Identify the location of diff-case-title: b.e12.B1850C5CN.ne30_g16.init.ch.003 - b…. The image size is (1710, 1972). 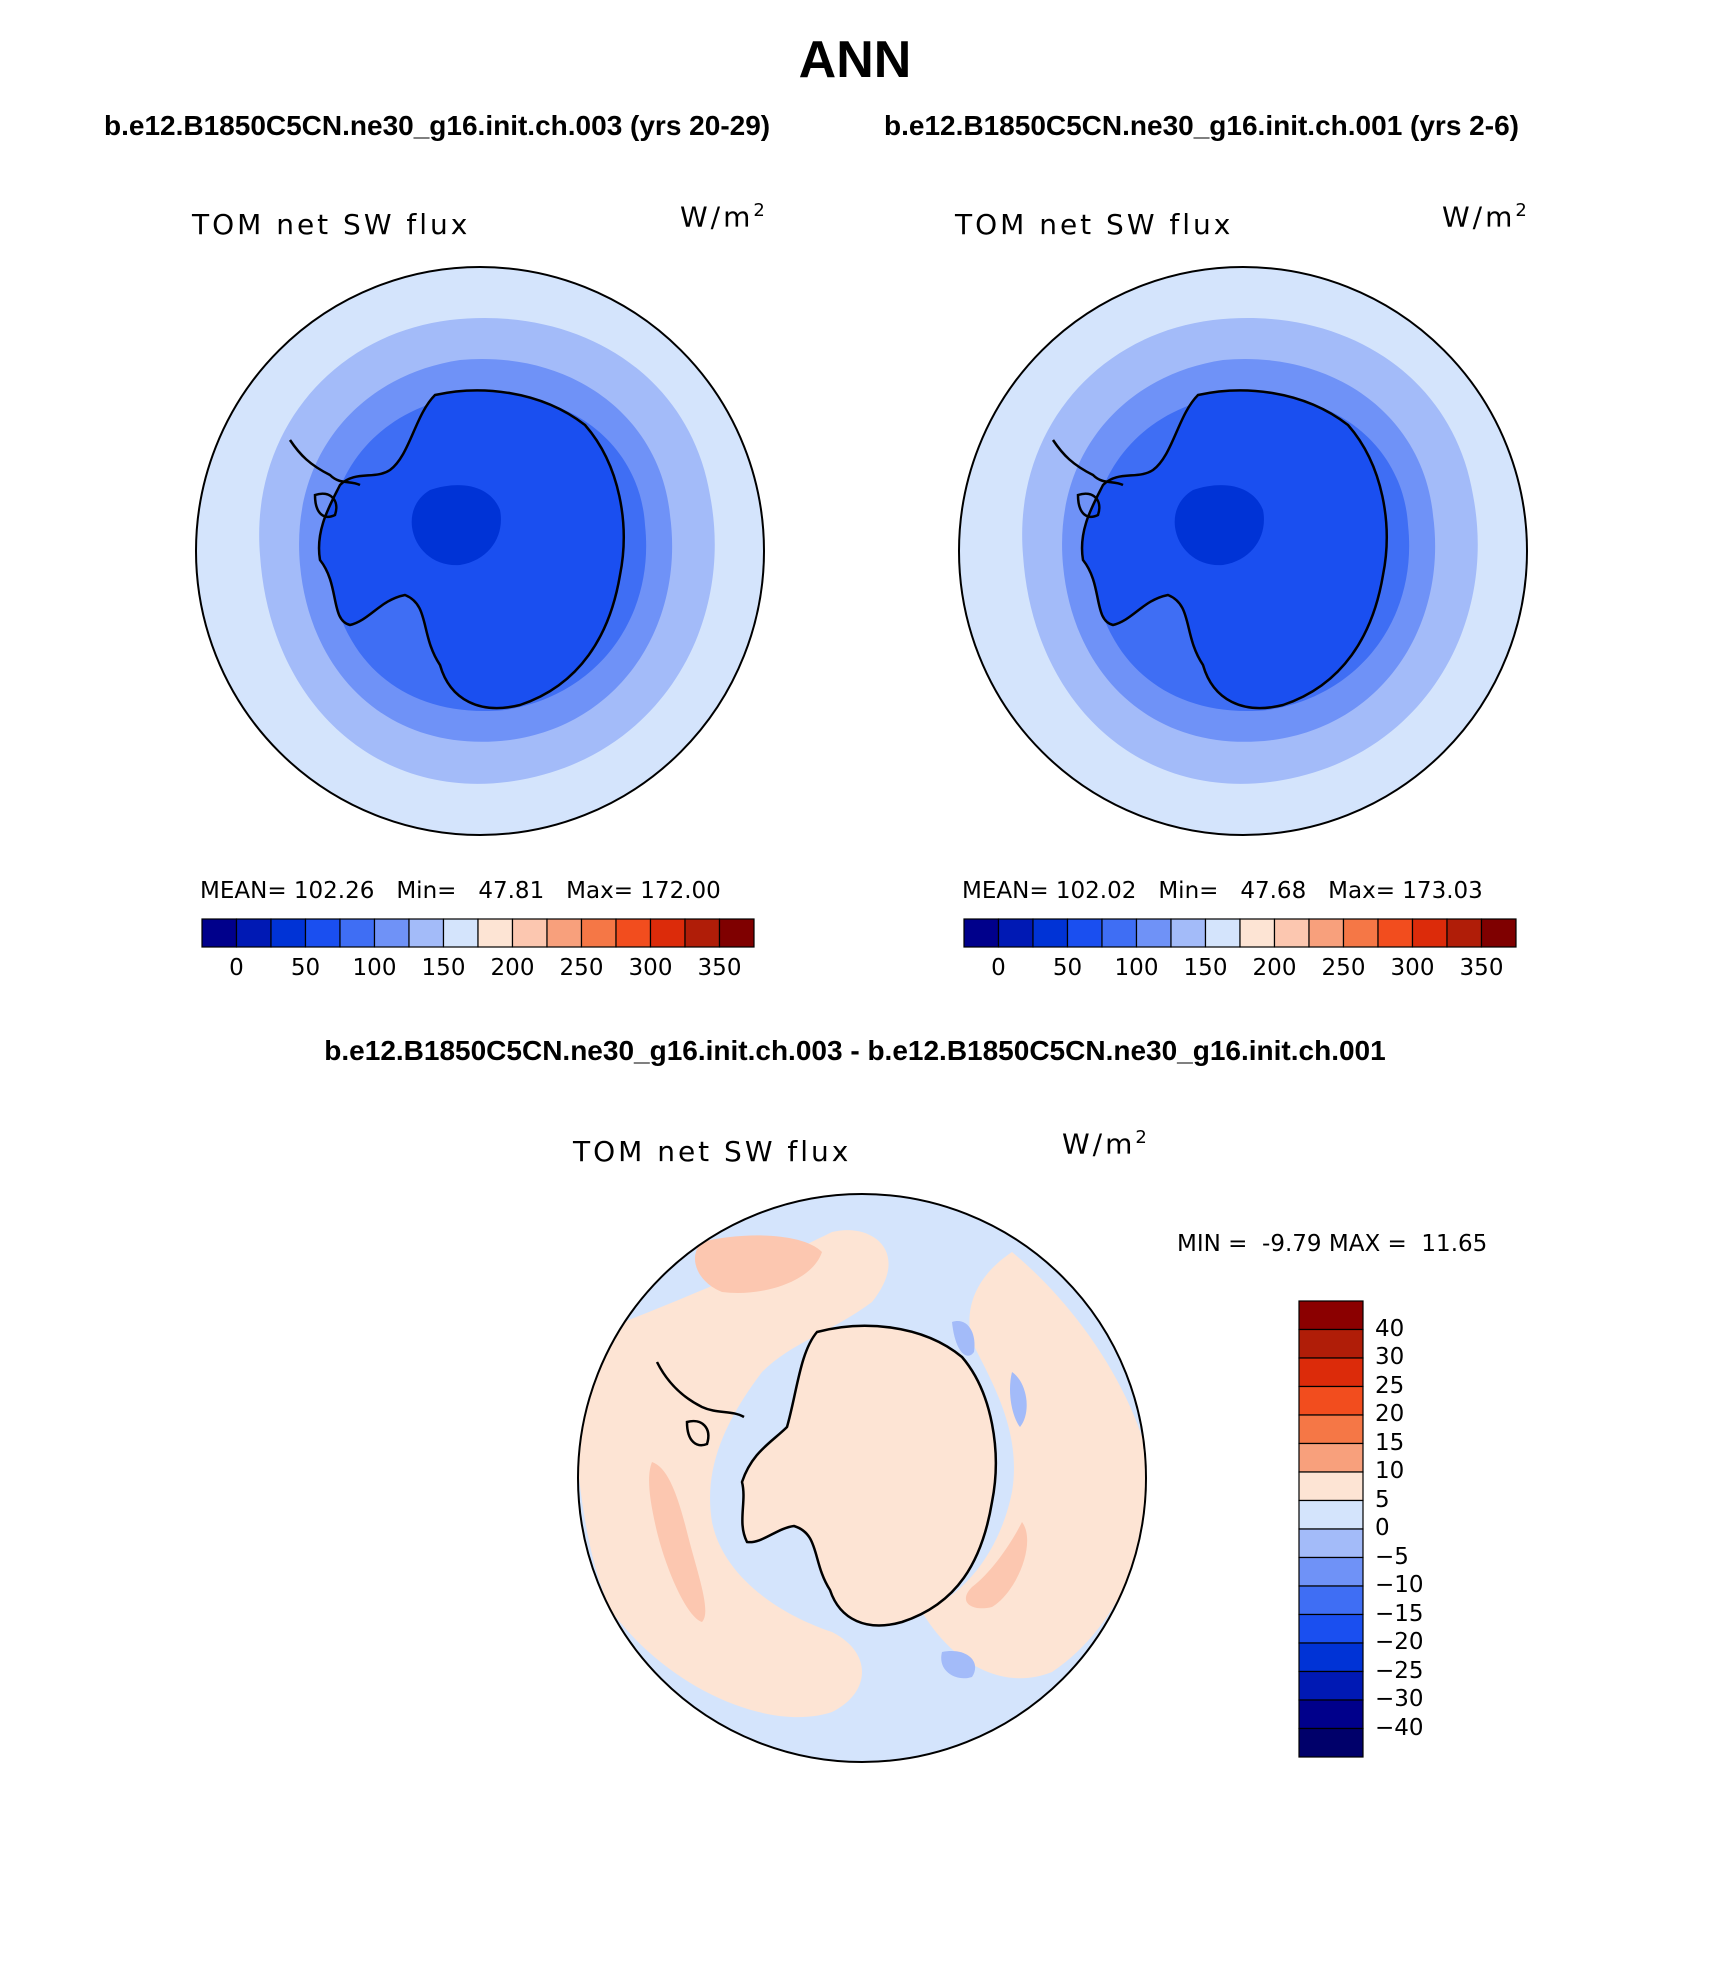
(855, 1050).